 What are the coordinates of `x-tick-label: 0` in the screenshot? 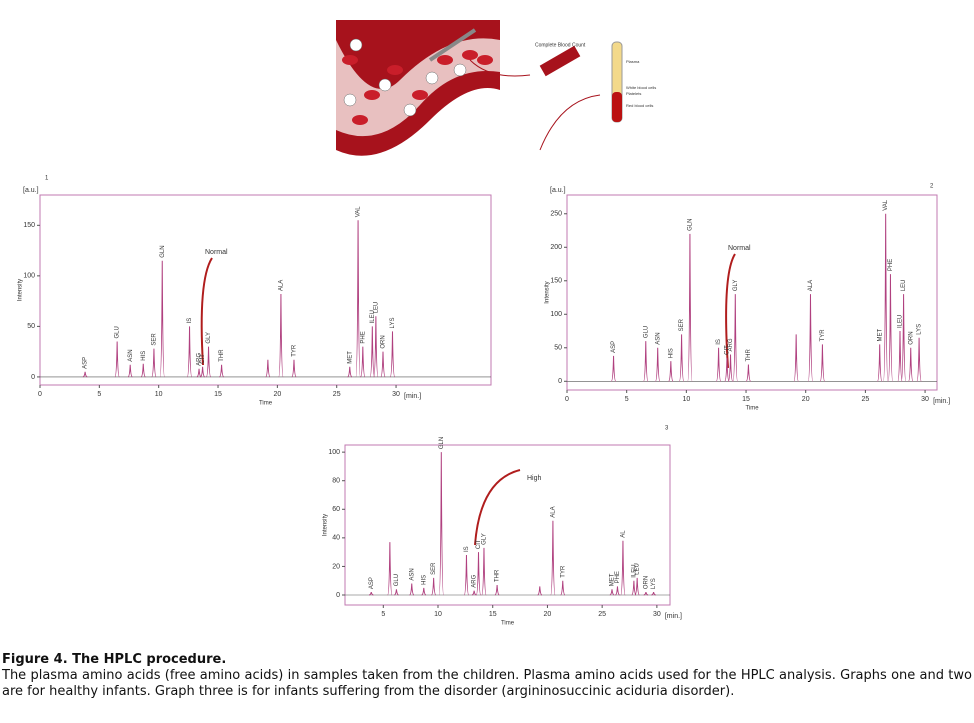 It's located at (567, 399).